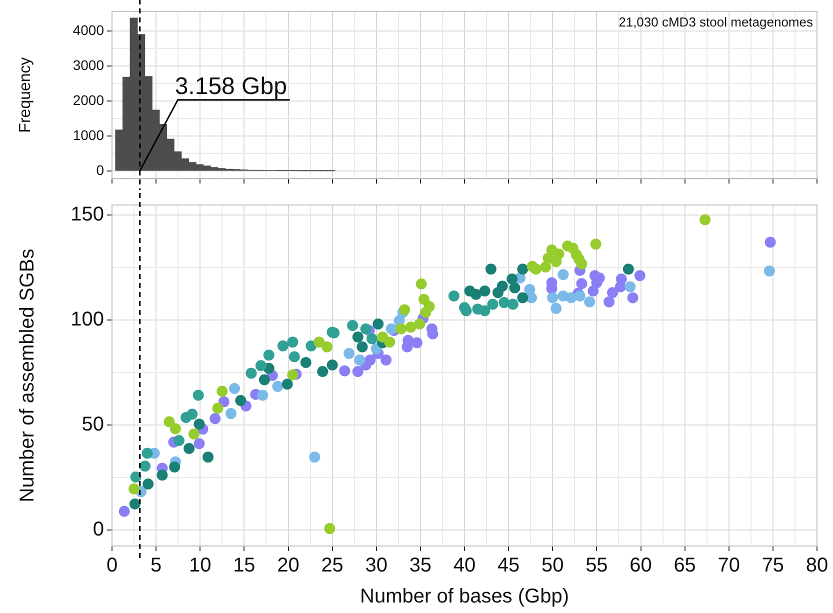 Image resolution: width=833 pixels, height=613 pixels. I want to click on y-axis-title: Frequency, so click(25, 95).